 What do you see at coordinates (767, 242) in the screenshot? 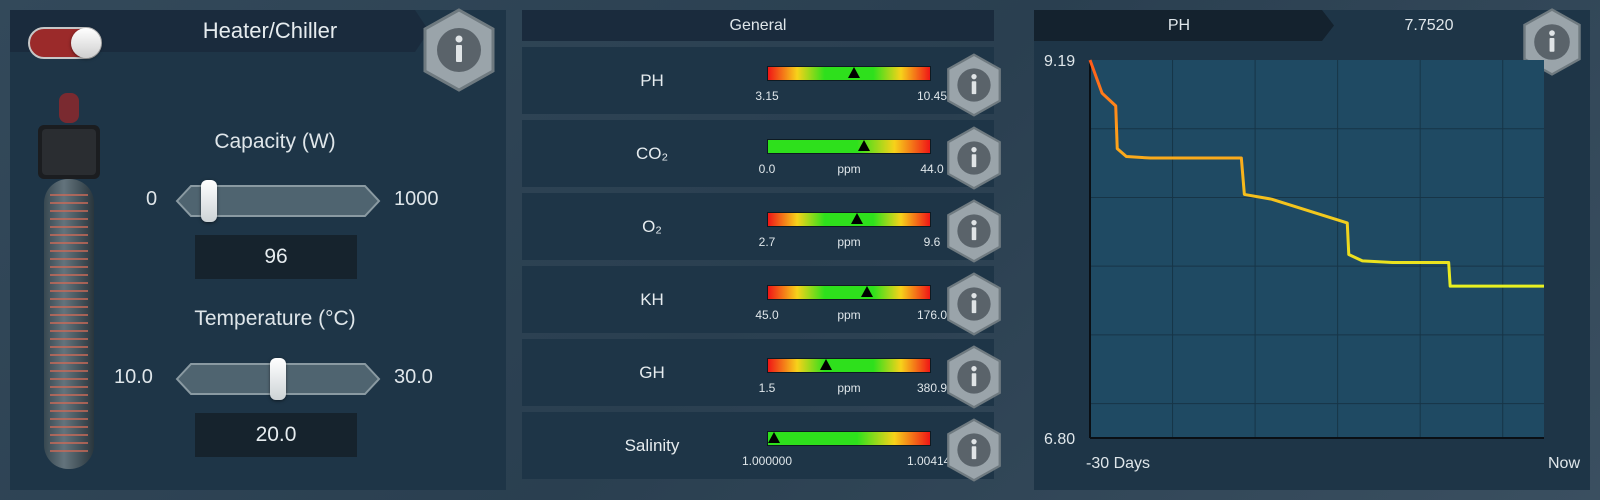
I see `param-min: 2.7` at bounding box center [767, 242].